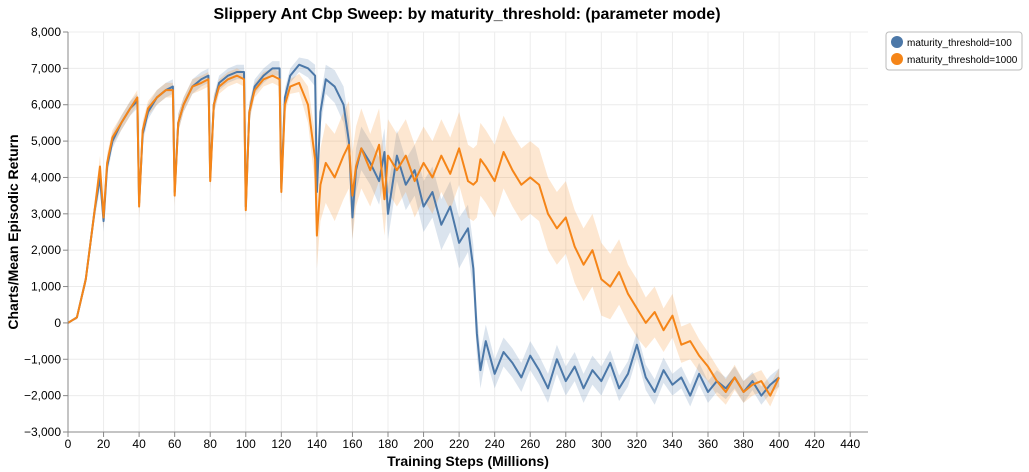  What do you see at coordinates (42, 359) in the screenshot?
I see `y-tick-label: −1,000` at bounding box center [42, 359].